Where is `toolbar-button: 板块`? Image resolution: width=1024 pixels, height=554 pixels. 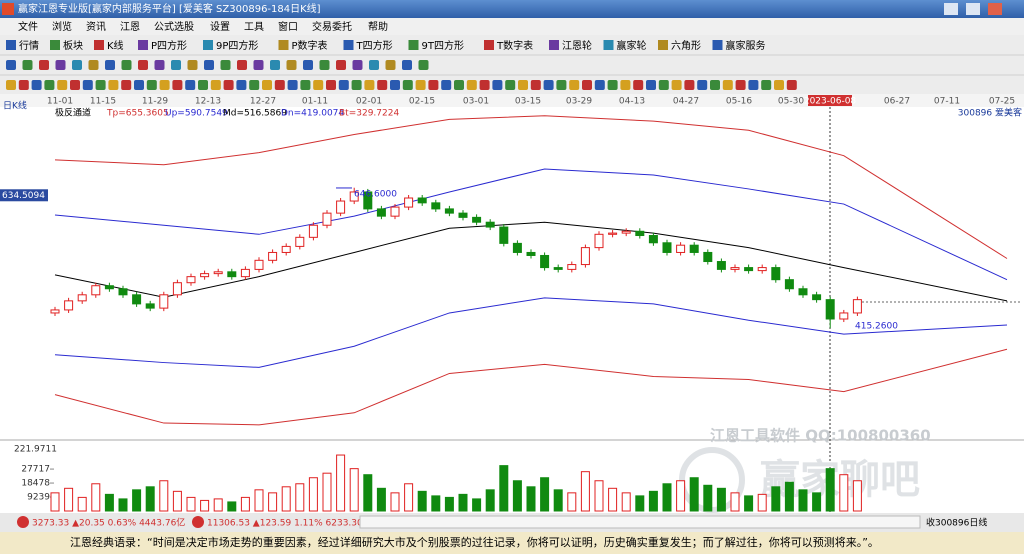
toolbar-button: 板块 is located at coordinates (73, 45).